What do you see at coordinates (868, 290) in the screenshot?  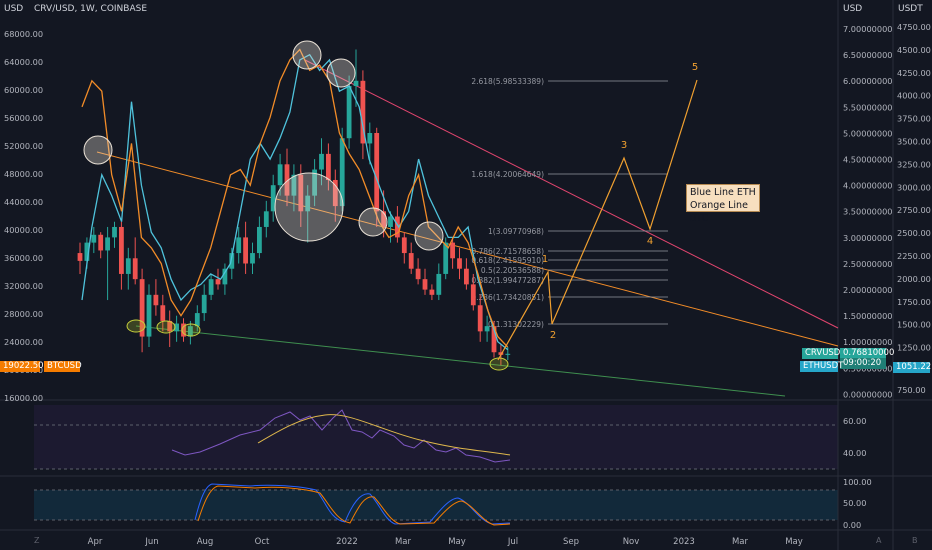 I see `mid-axis-tick: 2.00000000` at bounding box center [868, 290].